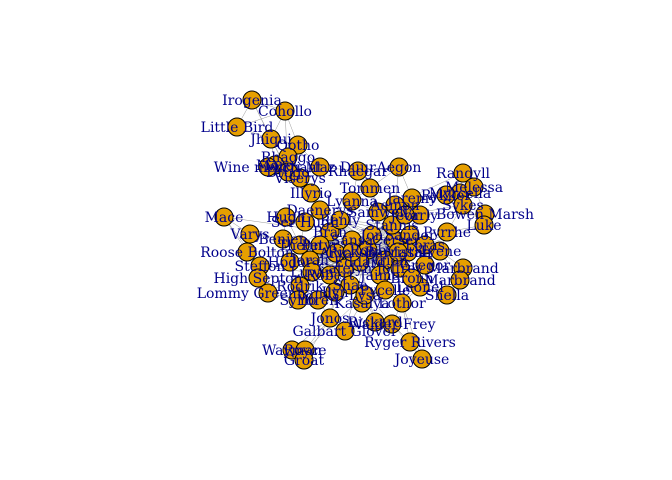  I want to click on graph-node-illyrio, so click(311, 193).